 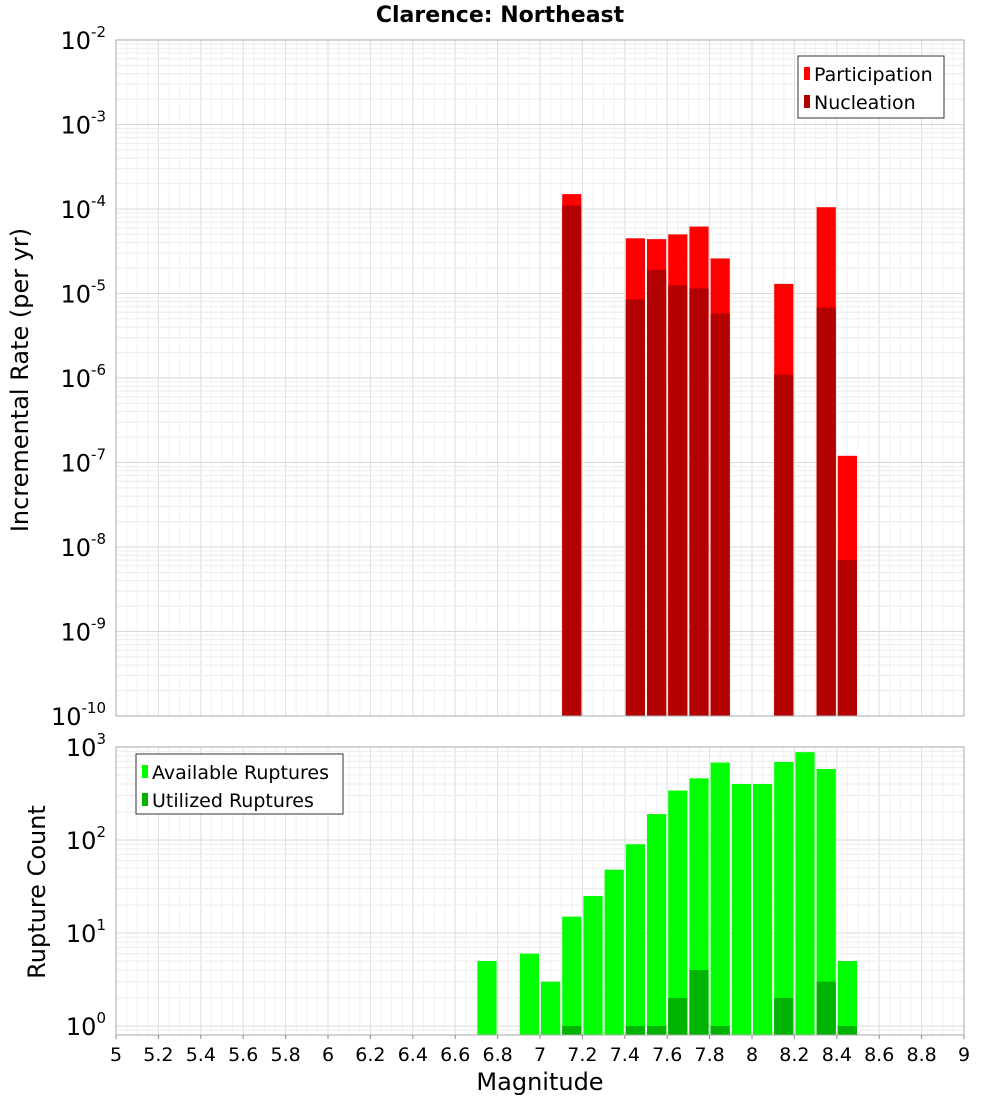 I want to click on y-tick-label: 10⁻⁷, so click(x=83, y=462).